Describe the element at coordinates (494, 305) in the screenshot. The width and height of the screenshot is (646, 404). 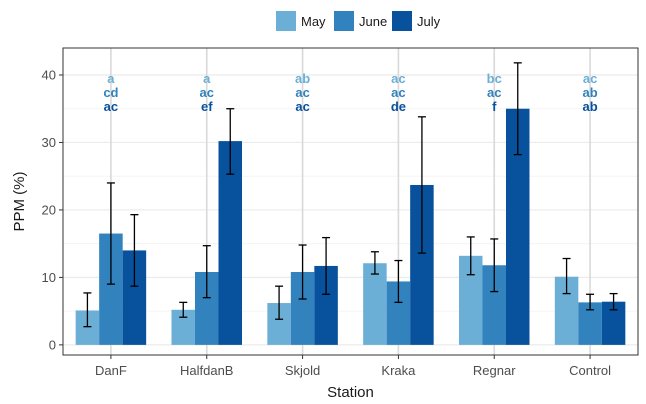
I see `bar-june-regnar` at that location.